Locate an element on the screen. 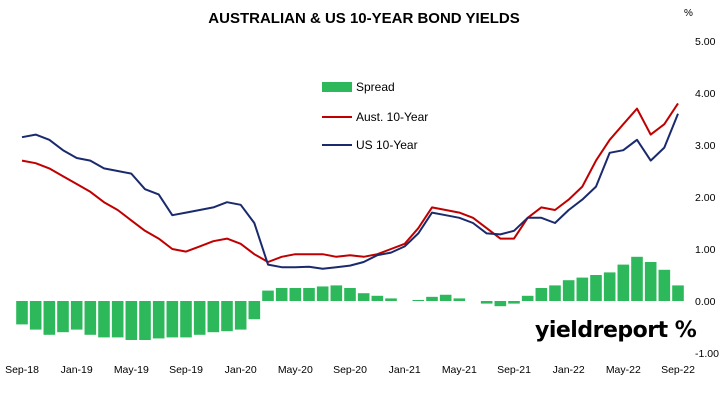  y-tick-labels: -1.00 0.00 1.00 2.00 3.00 4.00 5.00 is located at coordinates (707, 198).